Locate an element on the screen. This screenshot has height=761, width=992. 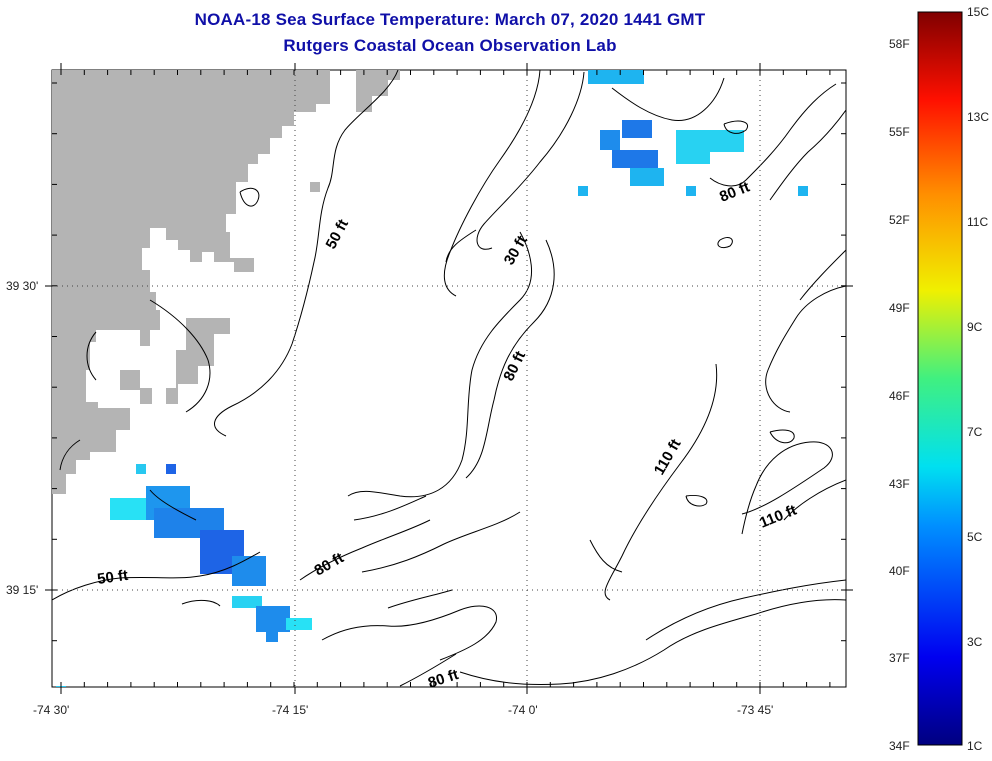
y-tick-label: 39 30' is located at coordinates (22, 286).